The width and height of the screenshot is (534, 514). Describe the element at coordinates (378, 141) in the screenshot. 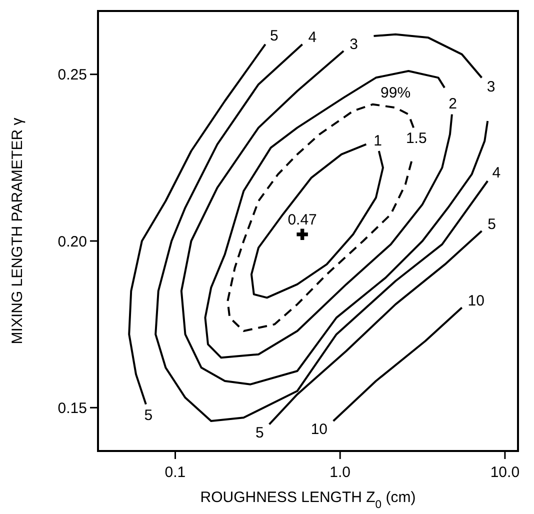

I see `annotation: 1` at that location.